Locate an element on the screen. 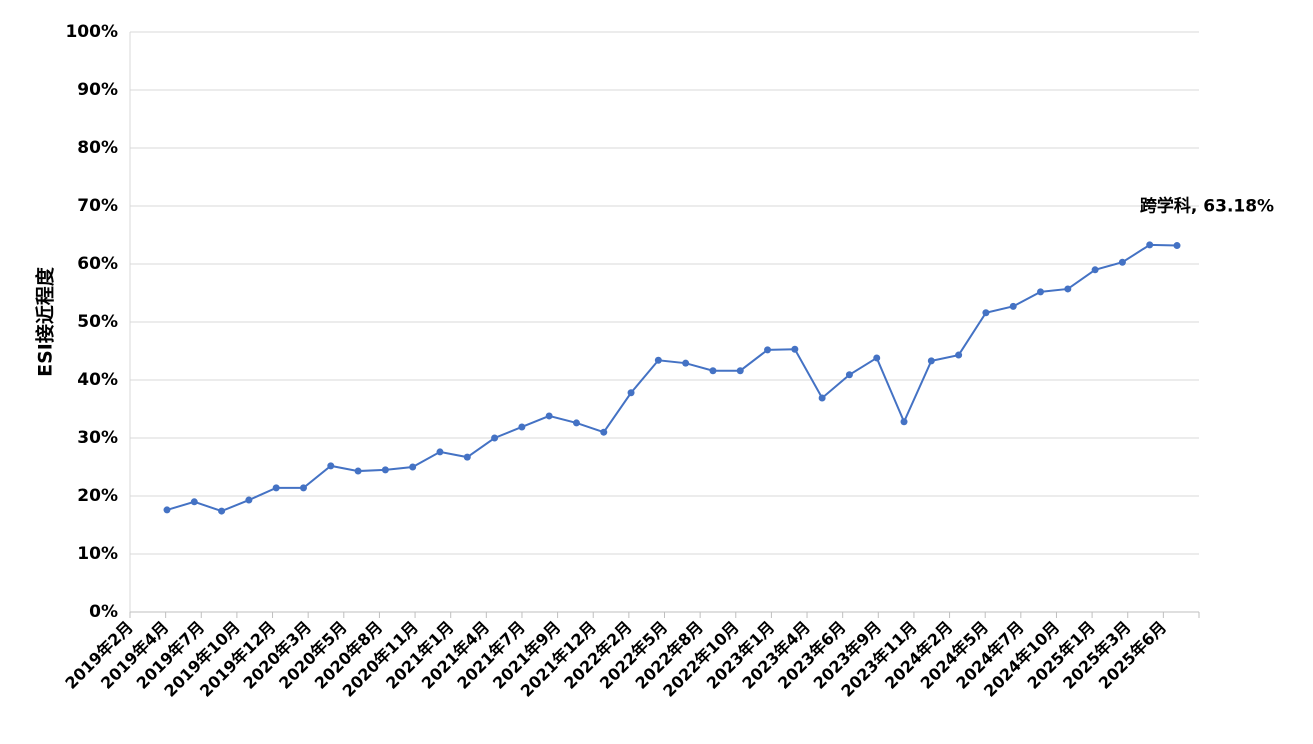 The image size is (1313, 744). y-tick-label: 10% is located at coordinates (97, 554).